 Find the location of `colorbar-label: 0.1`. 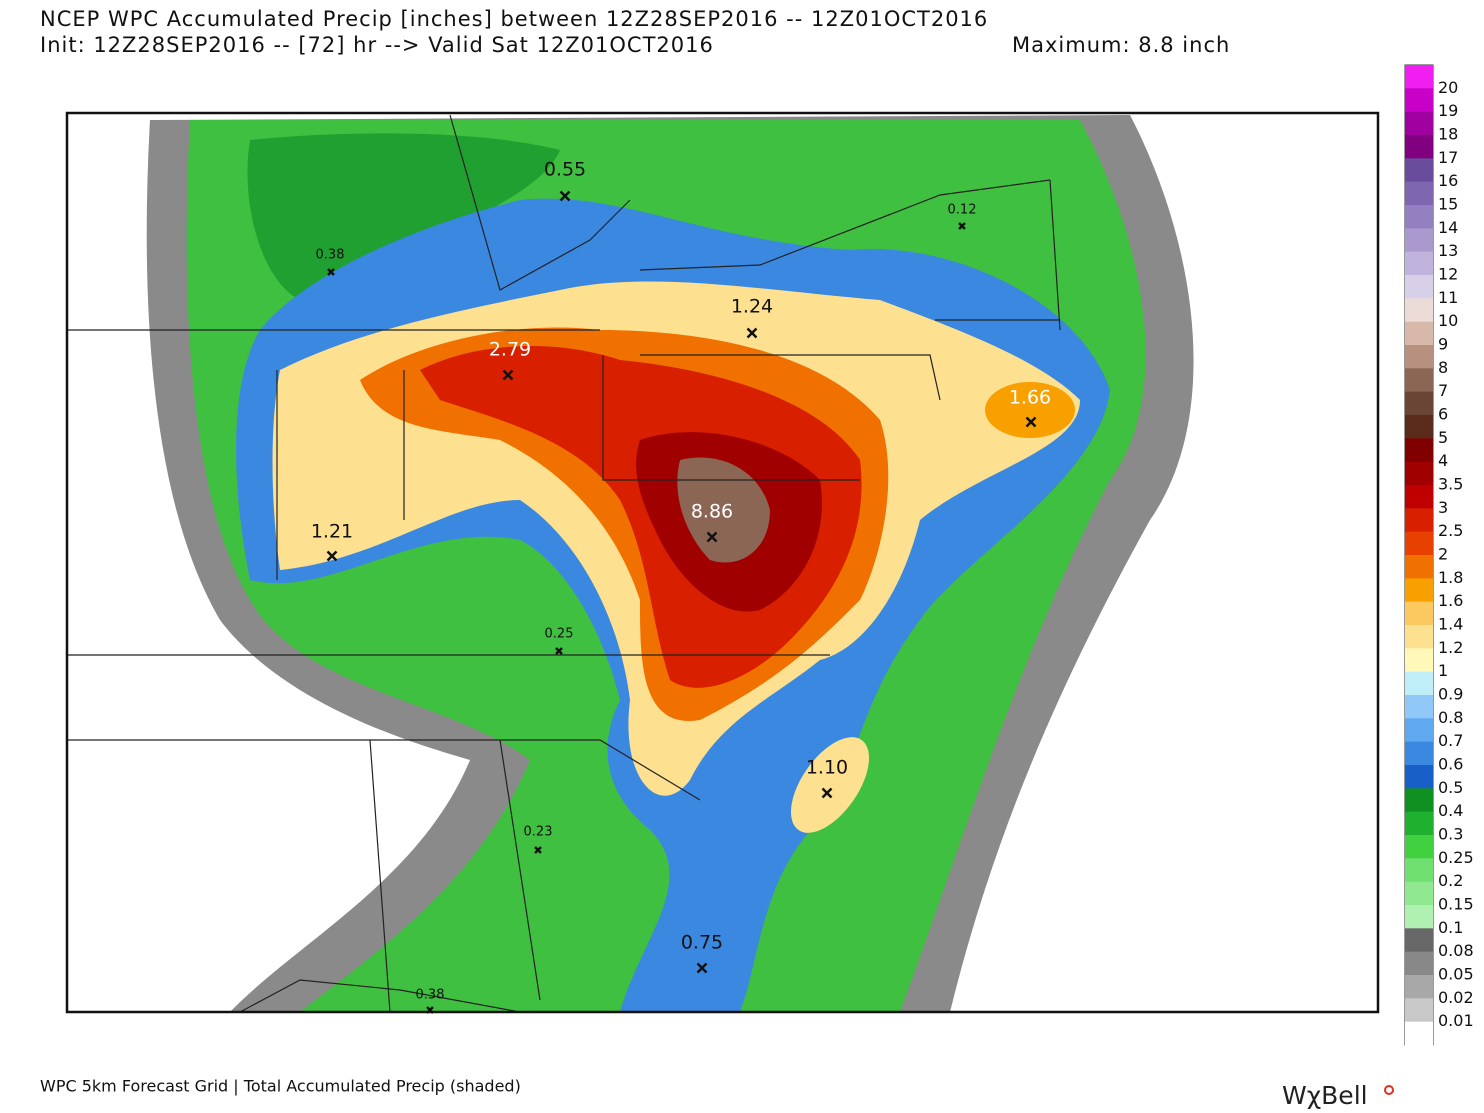

colorbar-label: 0.1 is located at coordinates (1450, 927).